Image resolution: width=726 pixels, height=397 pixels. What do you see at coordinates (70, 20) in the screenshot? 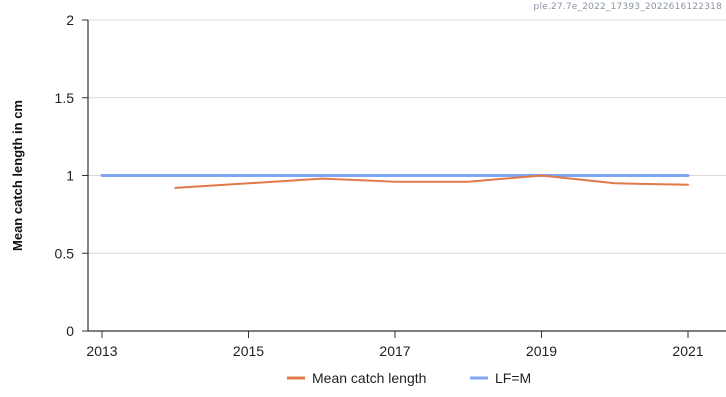
I see `y-tick-label: 2` at bounding box center [70, 20].